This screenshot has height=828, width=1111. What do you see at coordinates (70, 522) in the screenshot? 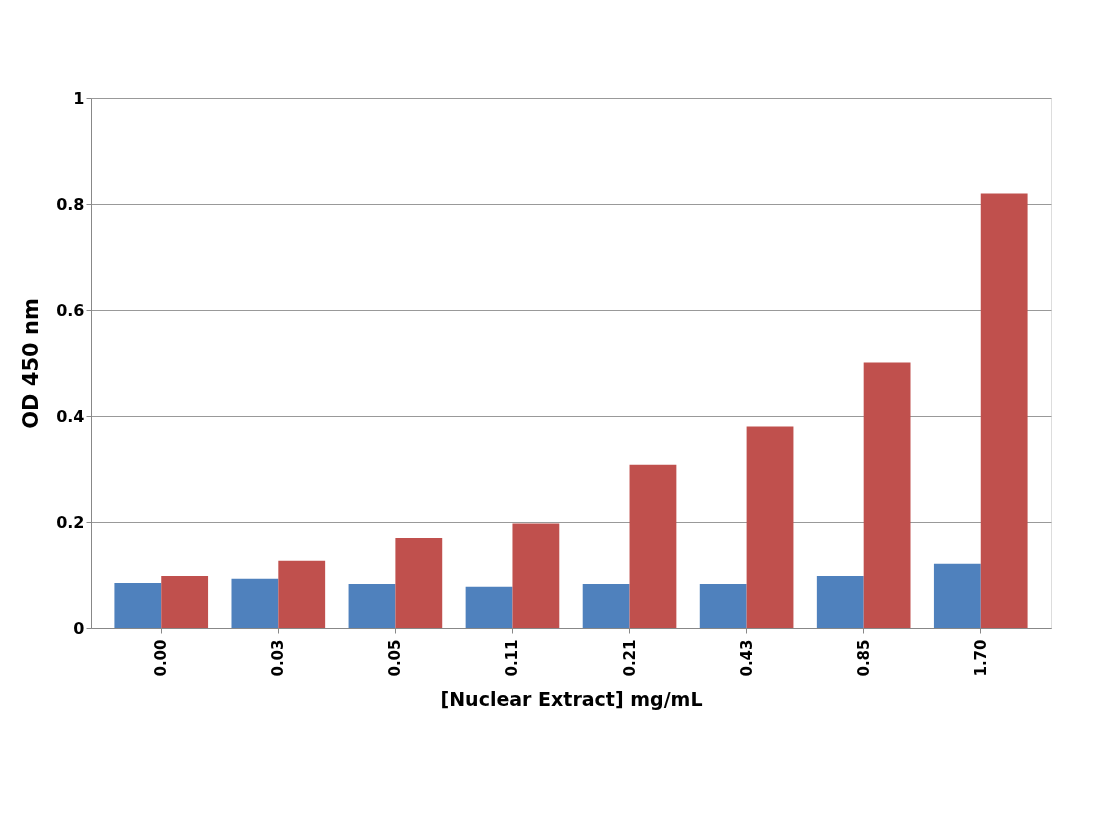
I see `y-tick-label: 0.2` at bounding box center [70, 522].